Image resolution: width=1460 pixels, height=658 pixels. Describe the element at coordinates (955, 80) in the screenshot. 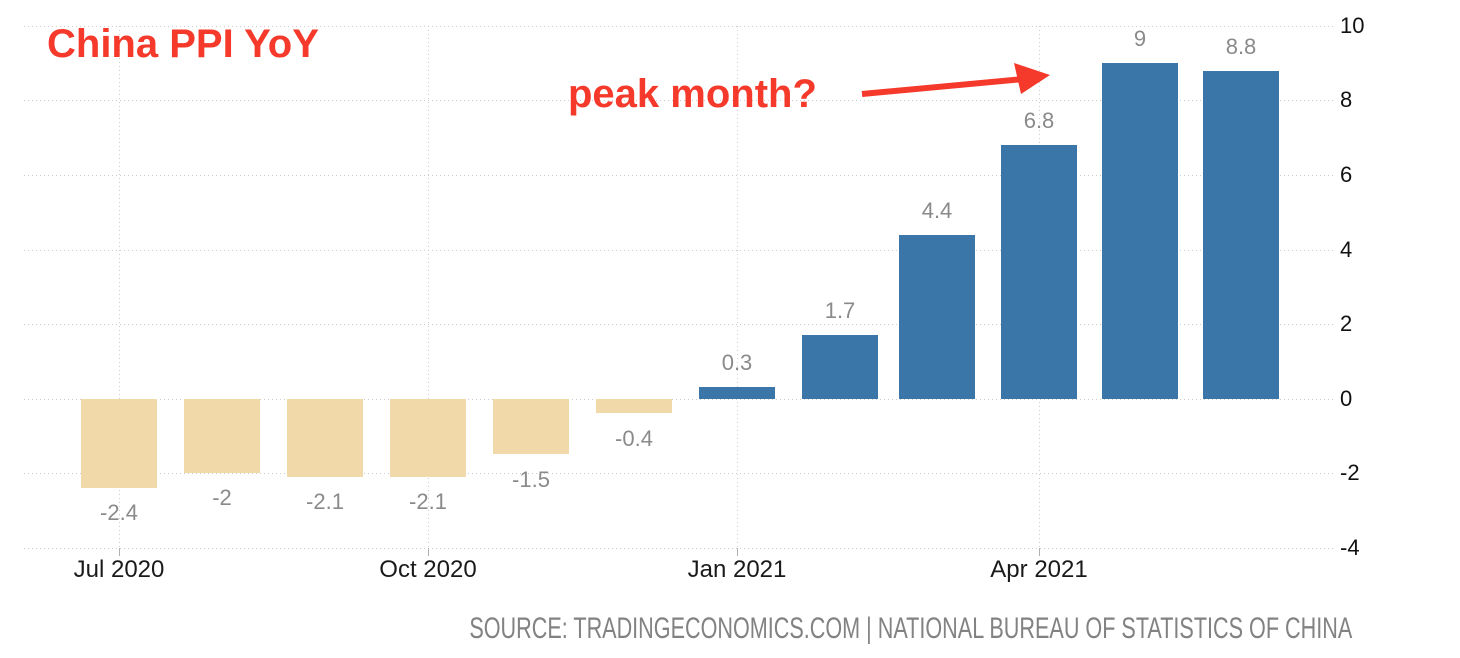

I see `annotation-arrow-icon` at that location.